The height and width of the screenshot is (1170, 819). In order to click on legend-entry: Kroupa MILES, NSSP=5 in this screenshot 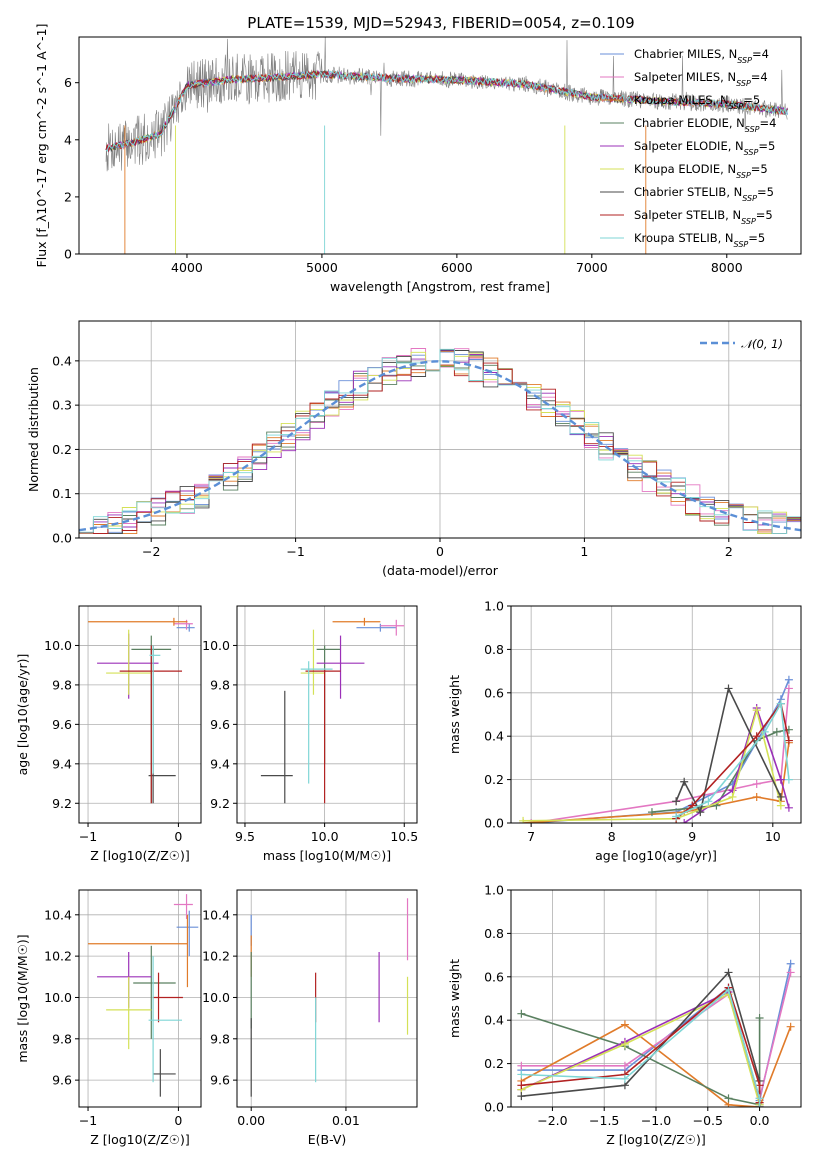, I will do `click(697, 102)`.